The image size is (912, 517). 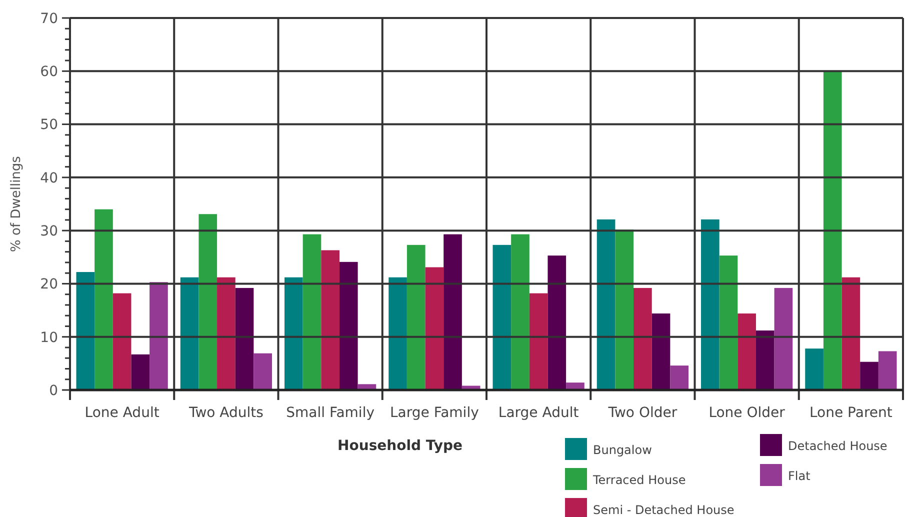 I want to click on y-tick-label: 40, so click(x=49, y=178).